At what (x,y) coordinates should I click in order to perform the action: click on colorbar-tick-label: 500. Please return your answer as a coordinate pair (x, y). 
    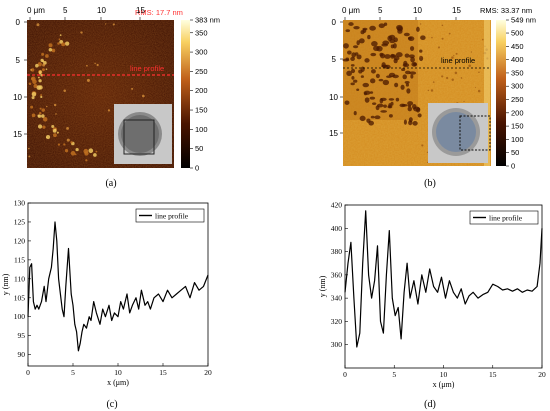
    Looking at the image, I should click on (517, 33).